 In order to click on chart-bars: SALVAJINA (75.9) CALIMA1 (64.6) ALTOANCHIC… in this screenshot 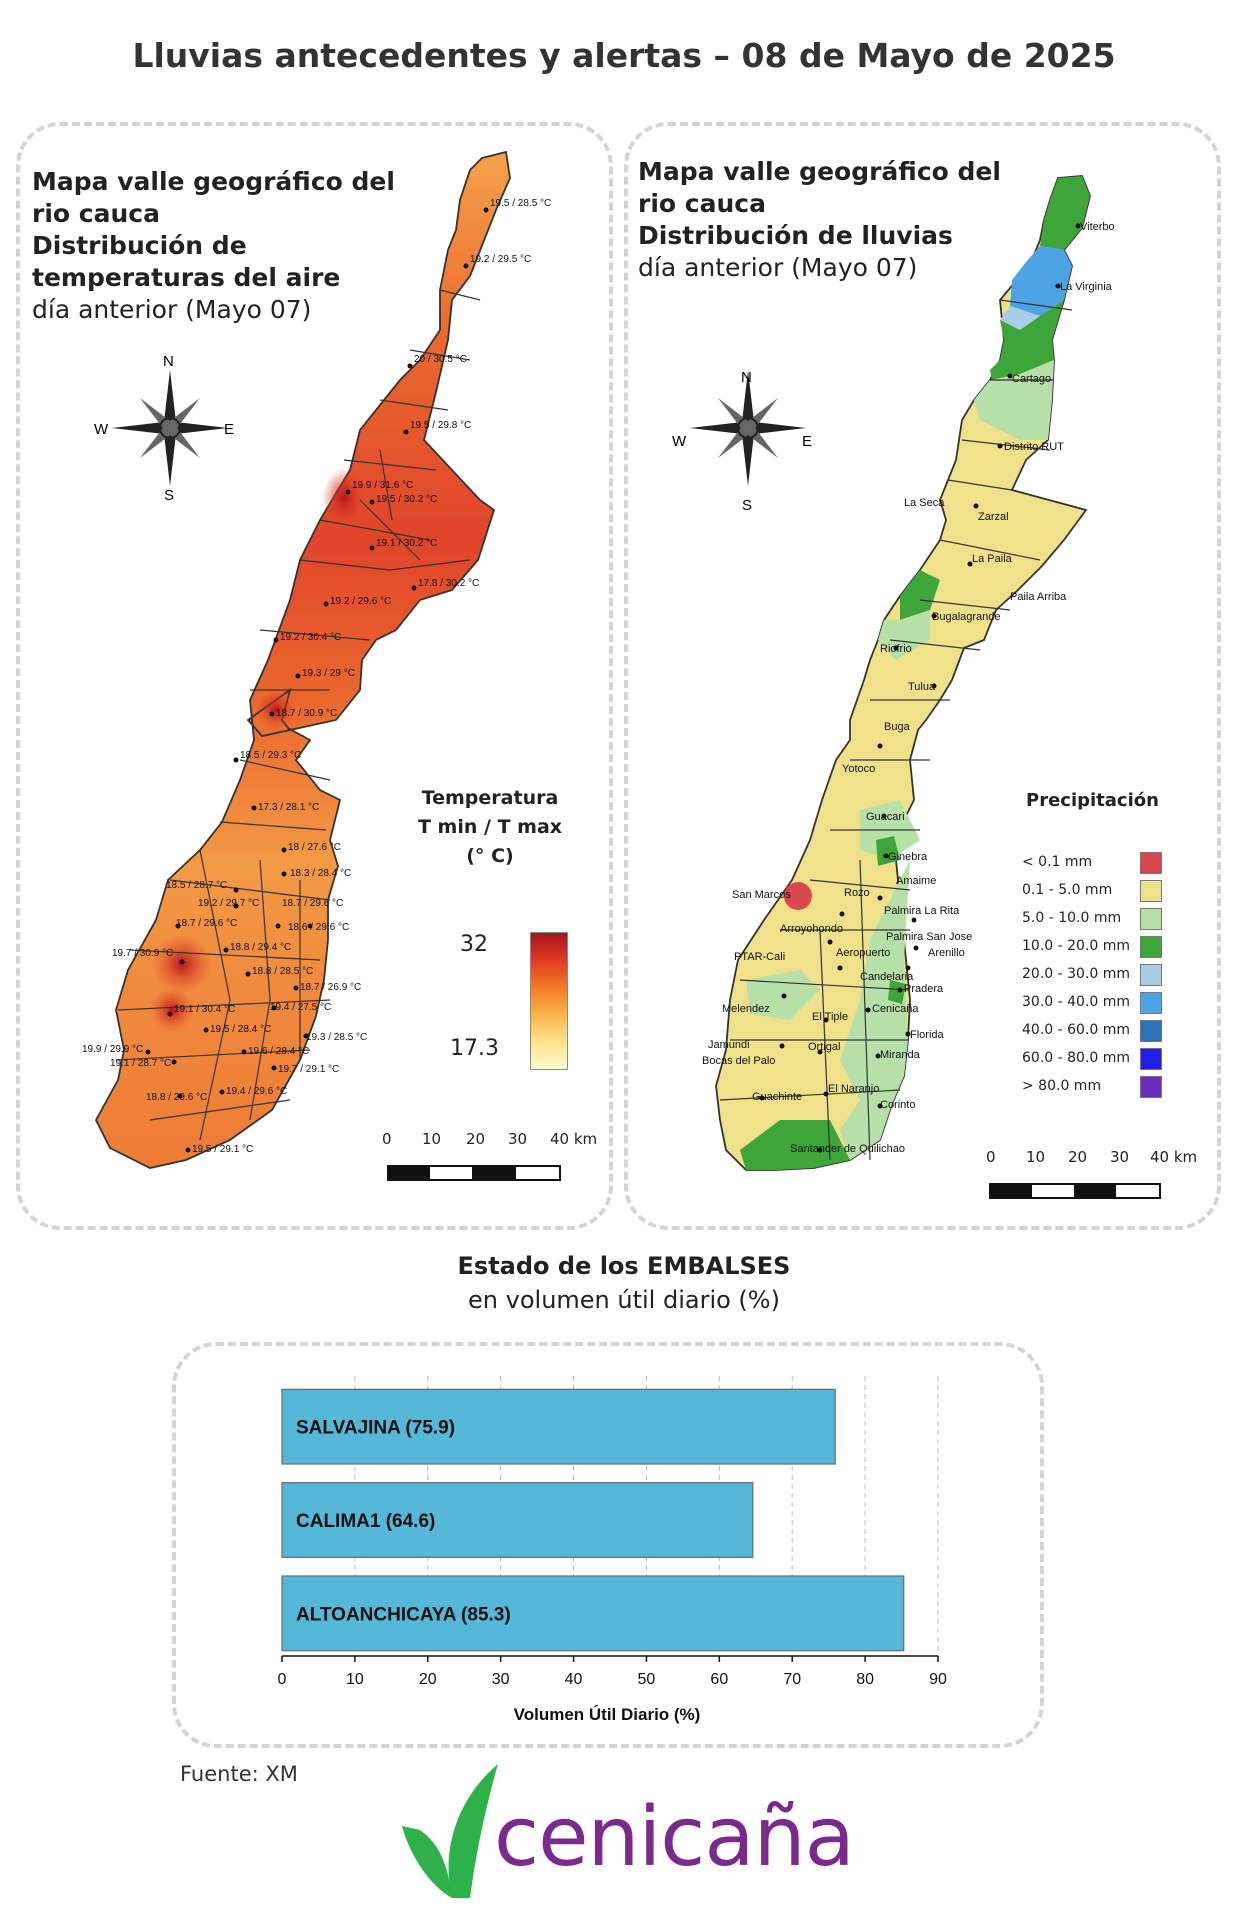, I will do `click(593, 1520)`.